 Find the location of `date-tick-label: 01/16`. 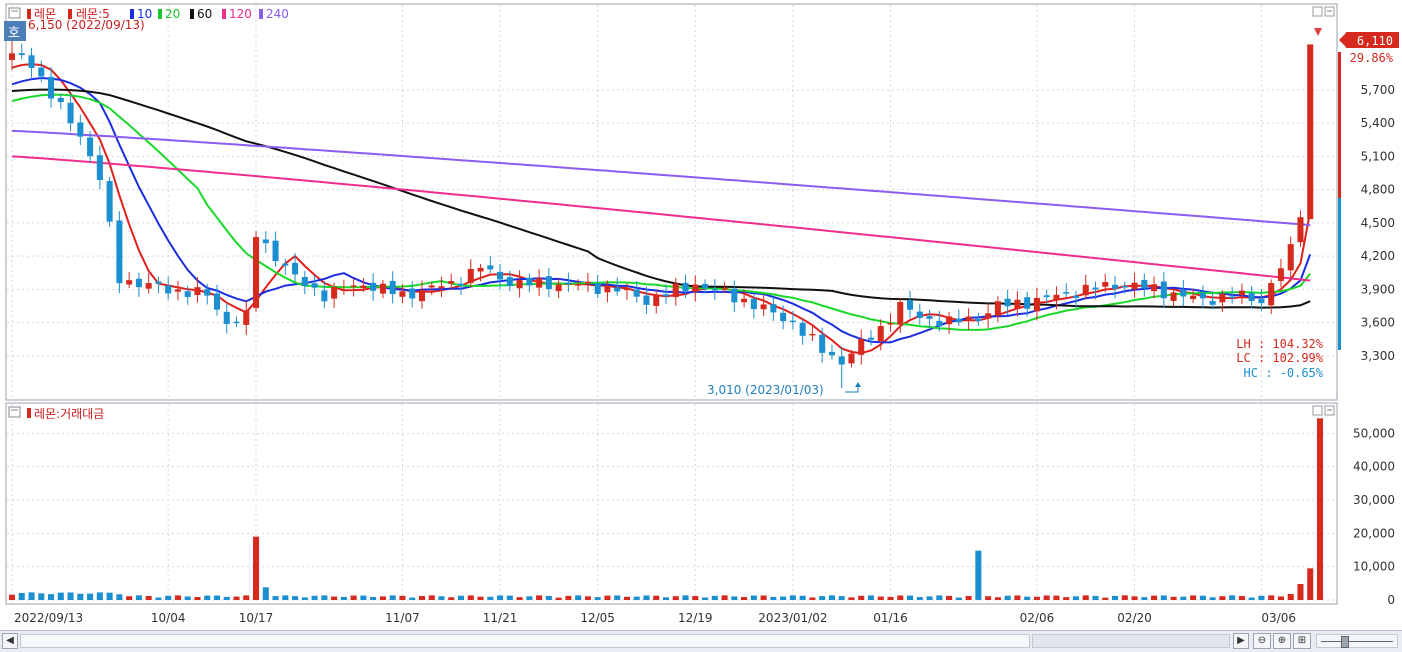

date-tick-label: 01/16 is located at coordinates (890, 618).